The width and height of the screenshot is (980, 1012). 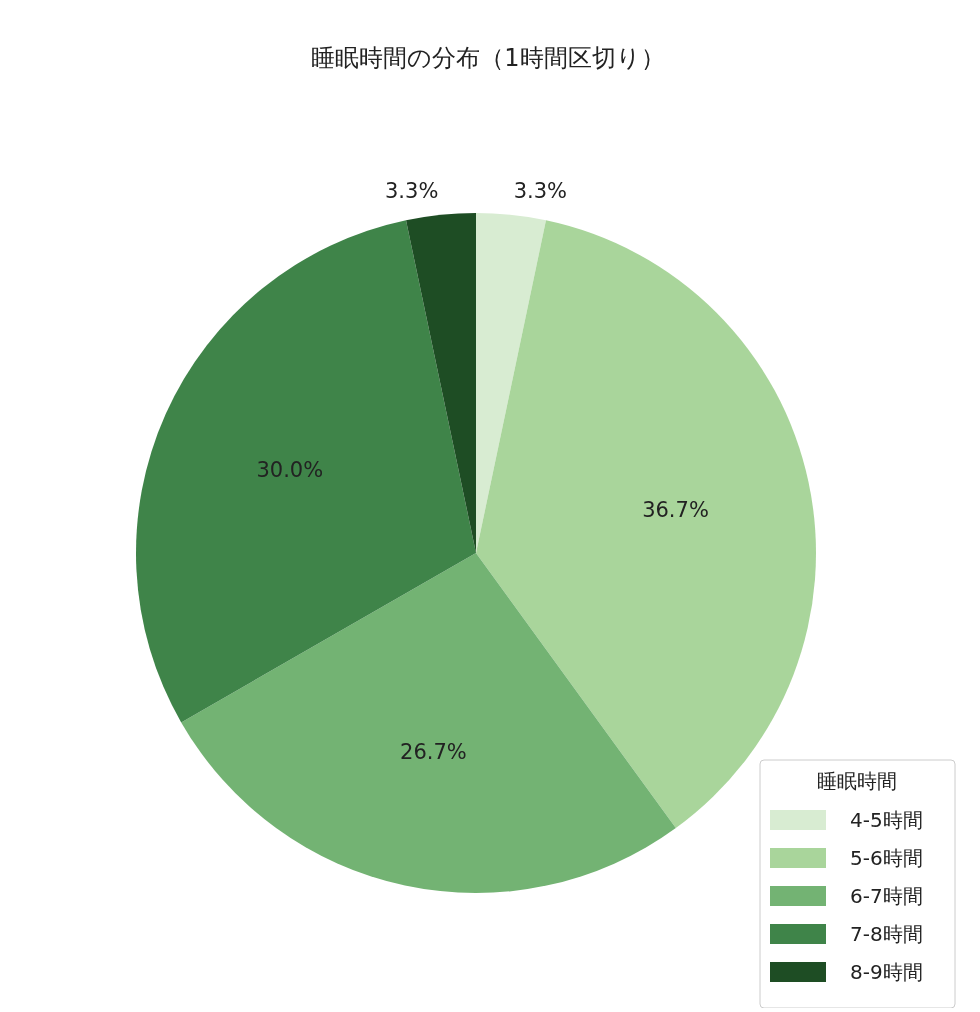 What do you see at coordinates (886, 820) in the screenshot?
I see `legend-label: 4-5時間` at bounding box center [886, 820].